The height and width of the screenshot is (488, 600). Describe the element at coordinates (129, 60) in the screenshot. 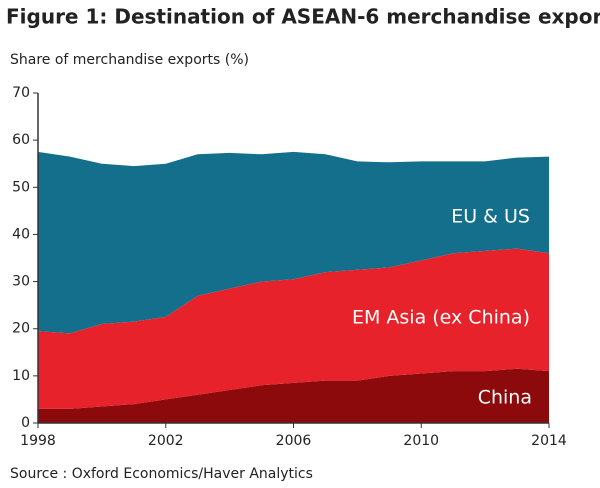

I see `chart-subtitle: Share of merchandise exports (%)` at that location.